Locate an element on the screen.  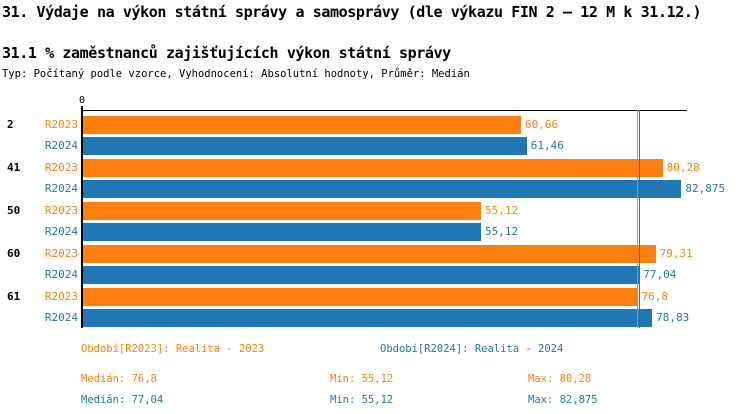
x-axis-tick-label-0: 0 is located at coordinates (82, 100).